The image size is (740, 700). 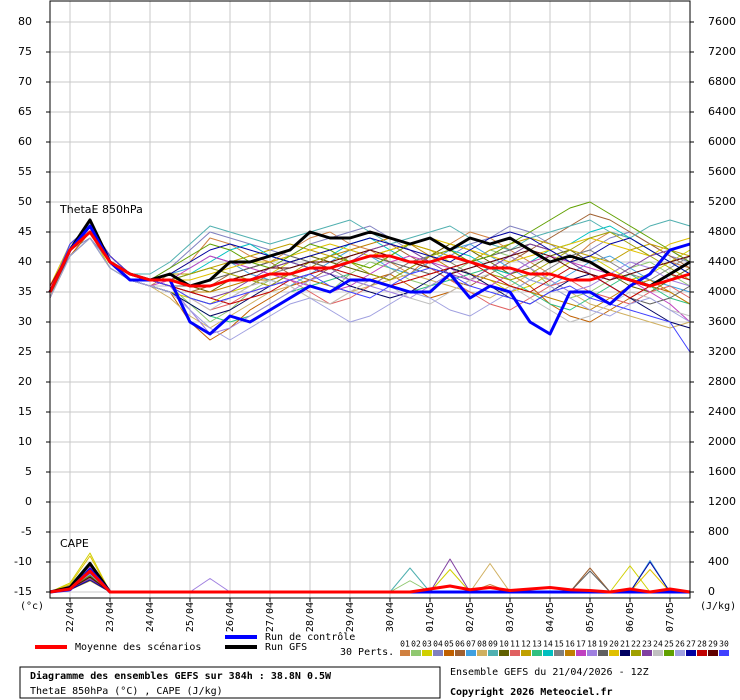 What do you see at coordinates (28, 471) in the screenshot?
I see `y-tick-label: 5` at bounding box center [28, 471].